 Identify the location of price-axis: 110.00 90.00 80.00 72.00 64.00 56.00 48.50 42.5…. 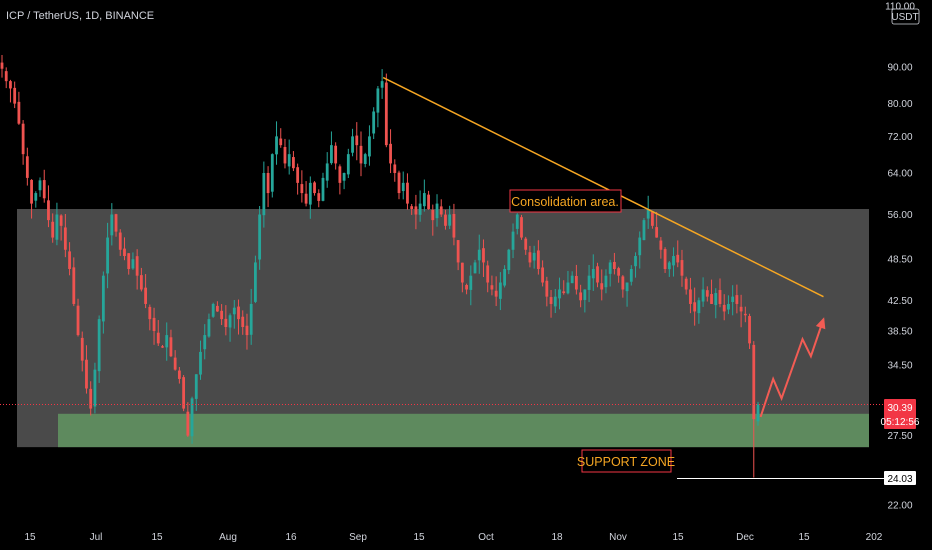
(900, 257).